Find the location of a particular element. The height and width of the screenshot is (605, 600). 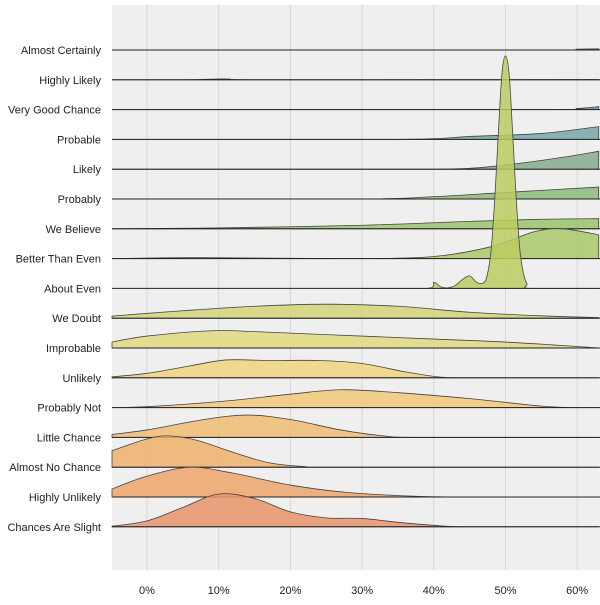

x-tick-label: 20% is located at coordinates (290, 591).